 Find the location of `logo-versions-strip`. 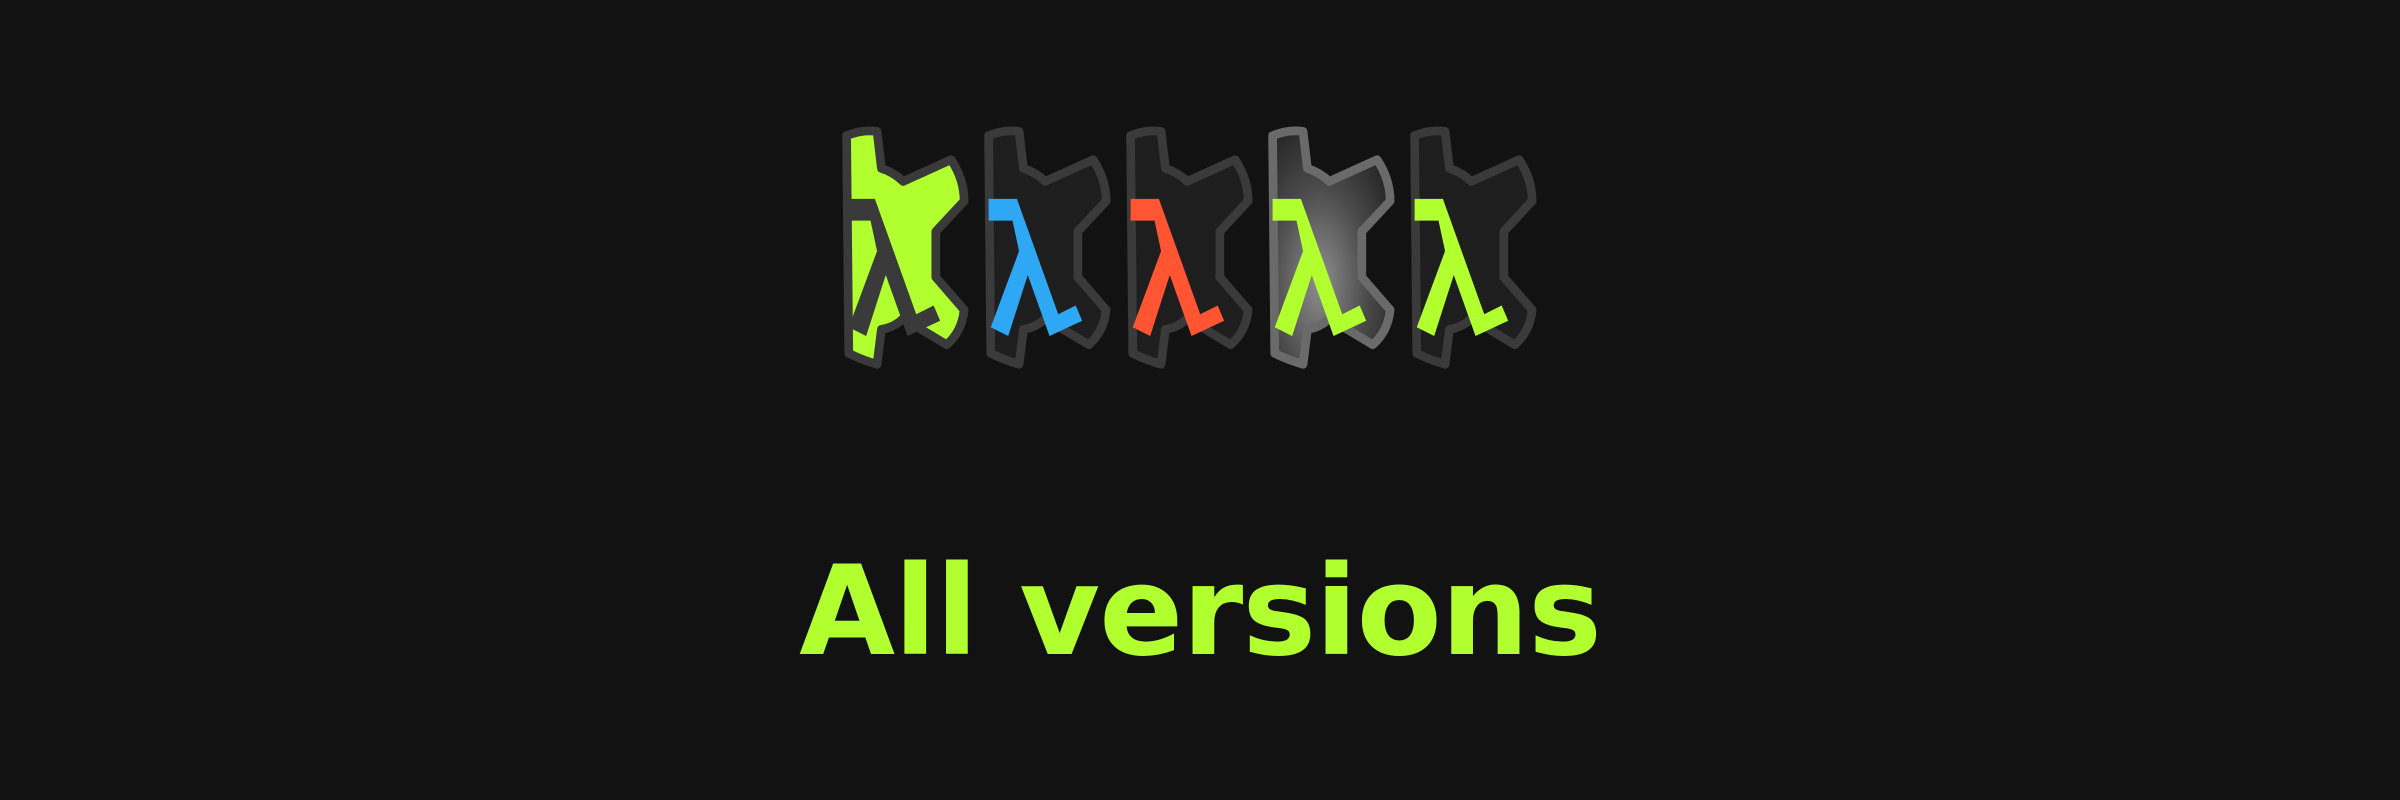

logo-versions-strip is located at coordinates (1200, 265).